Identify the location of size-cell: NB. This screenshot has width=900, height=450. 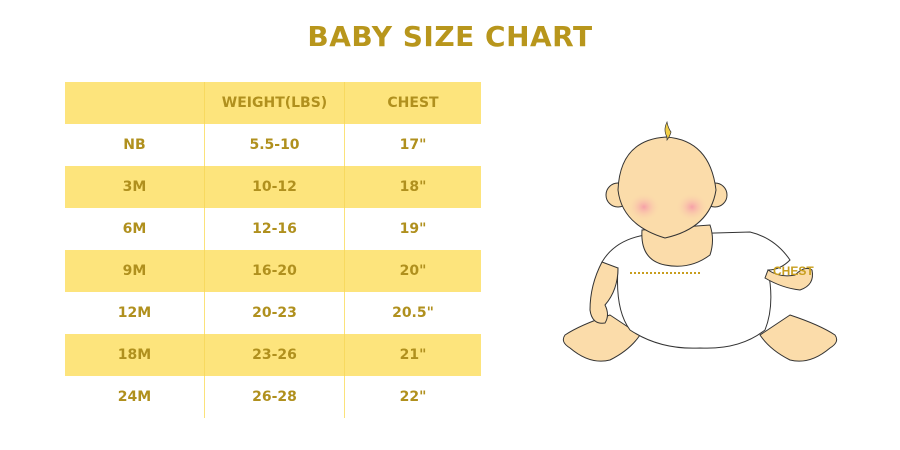
(134, 145).